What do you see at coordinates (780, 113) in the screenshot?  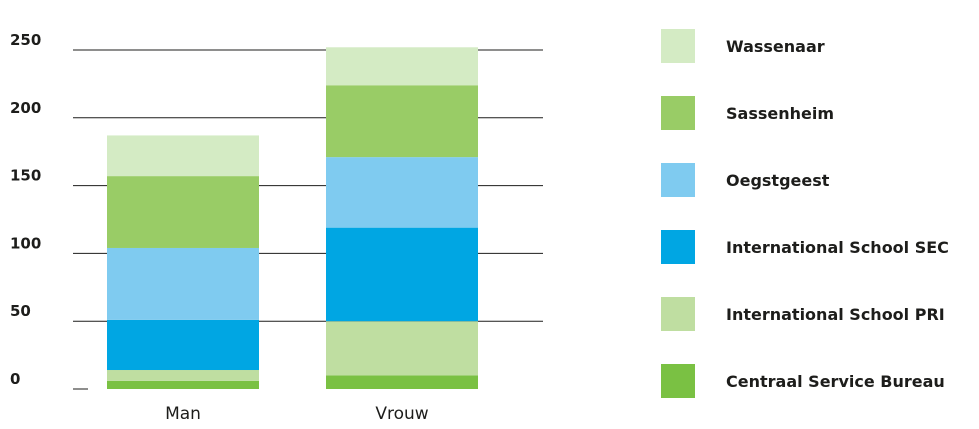 I see `legend-label-sassenheim: Sassenheim` at bounding box center [780, 113].